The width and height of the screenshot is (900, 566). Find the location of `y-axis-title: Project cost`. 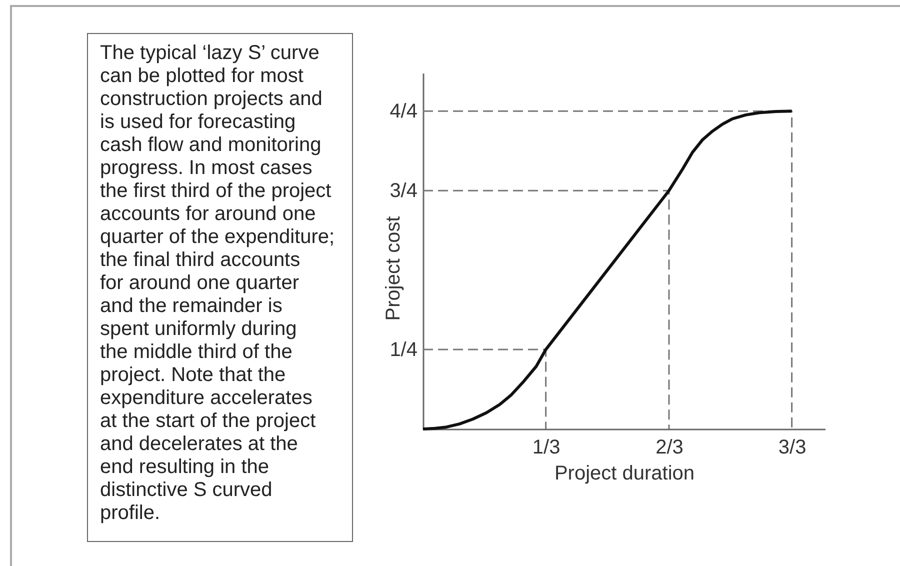

y-axis-title: Project cost is located at coordinates (393, 268).